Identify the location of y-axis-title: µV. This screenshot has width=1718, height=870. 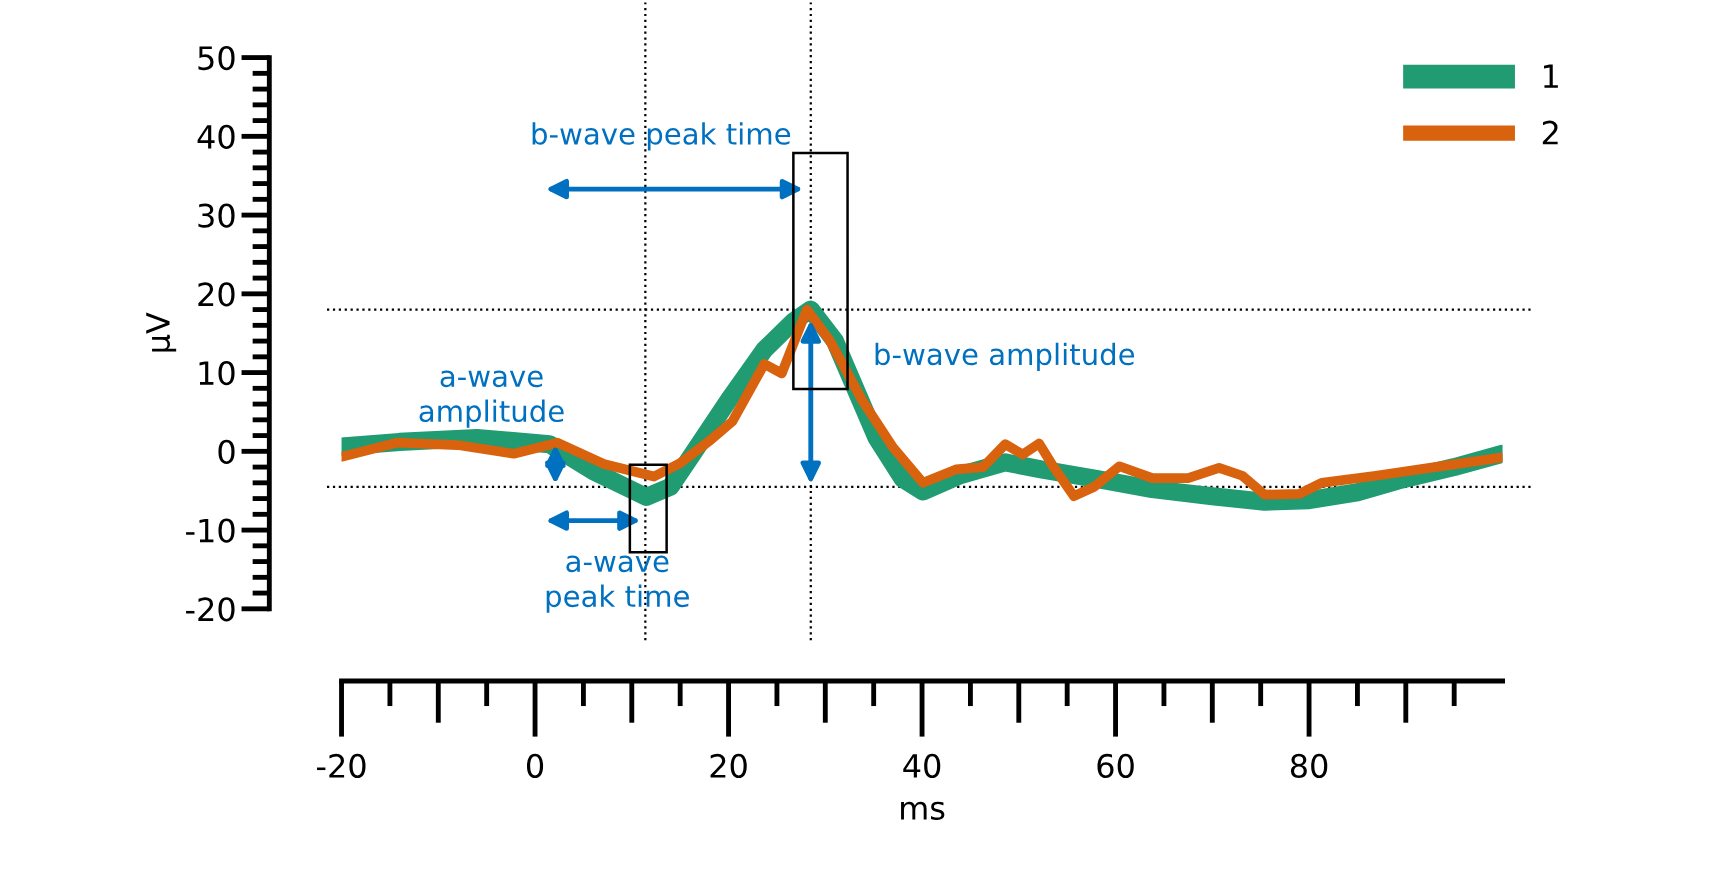
(161, 332).